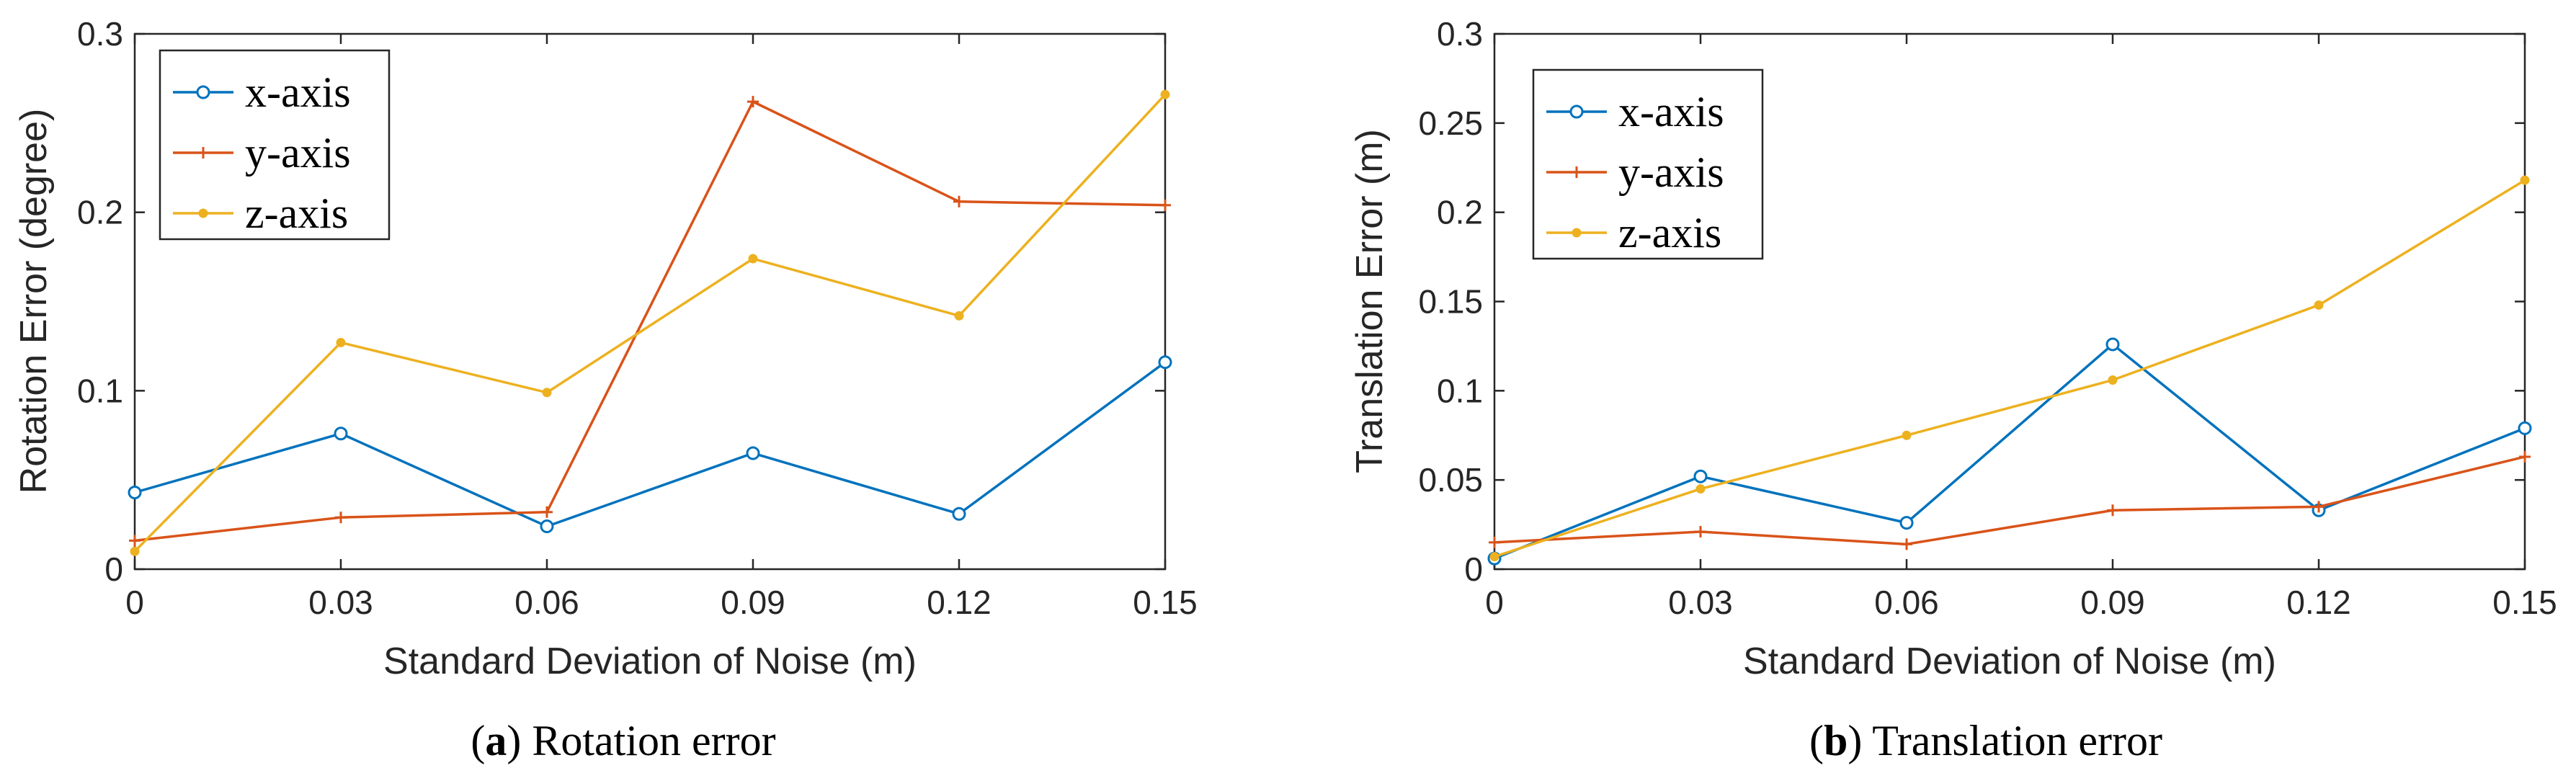  Describe the element at coordinates (2017, 741) in the screenshot. I see `caption-b-text: Translation error` at that location.